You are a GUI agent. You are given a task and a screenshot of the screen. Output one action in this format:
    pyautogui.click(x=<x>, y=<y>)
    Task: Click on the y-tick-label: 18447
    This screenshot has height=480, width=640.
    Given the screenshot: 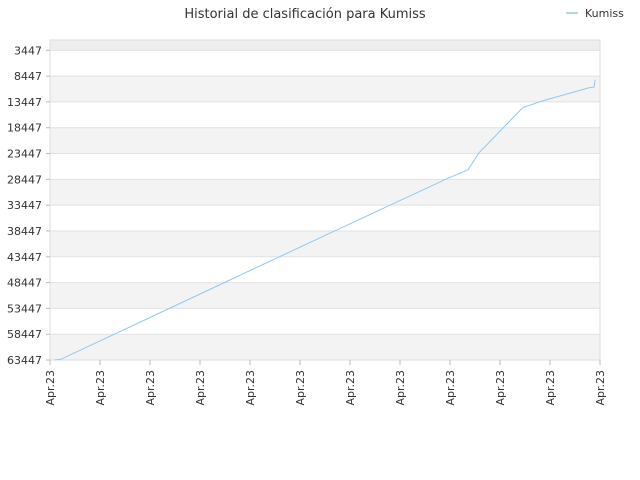 What is the action you would take?
    pyautogui.click(x=24, y=128)
    